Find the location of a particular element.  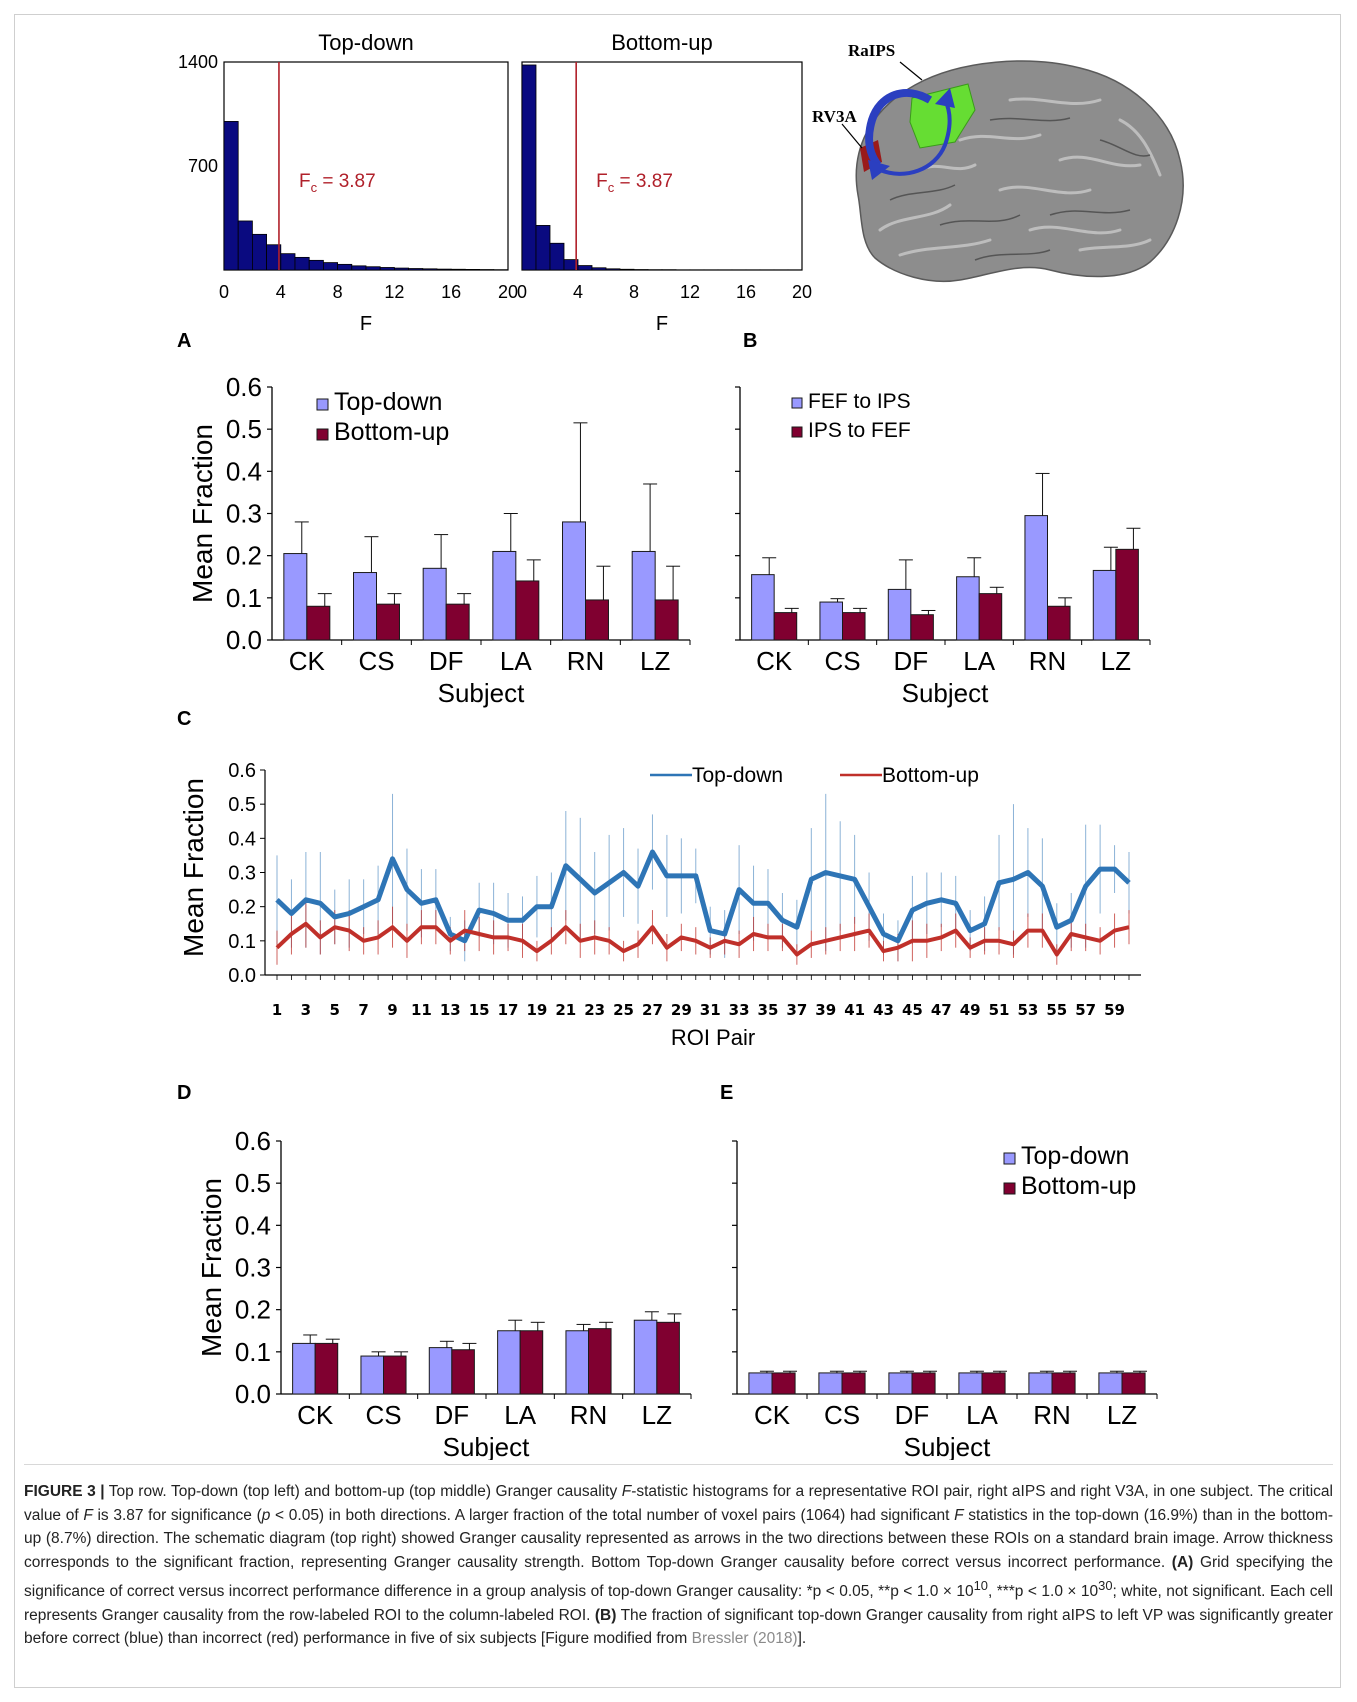

caption-figure-label: FIGURE 3 | is located at coordinates (64, 1491).